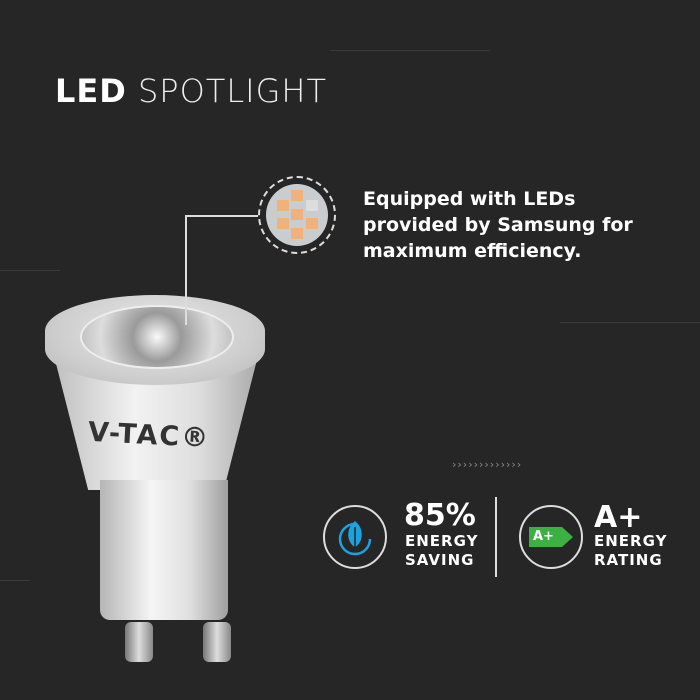 Image resolution: width=700 pixels, height=700 pixels. I want to click on divider, so click(496, 537).